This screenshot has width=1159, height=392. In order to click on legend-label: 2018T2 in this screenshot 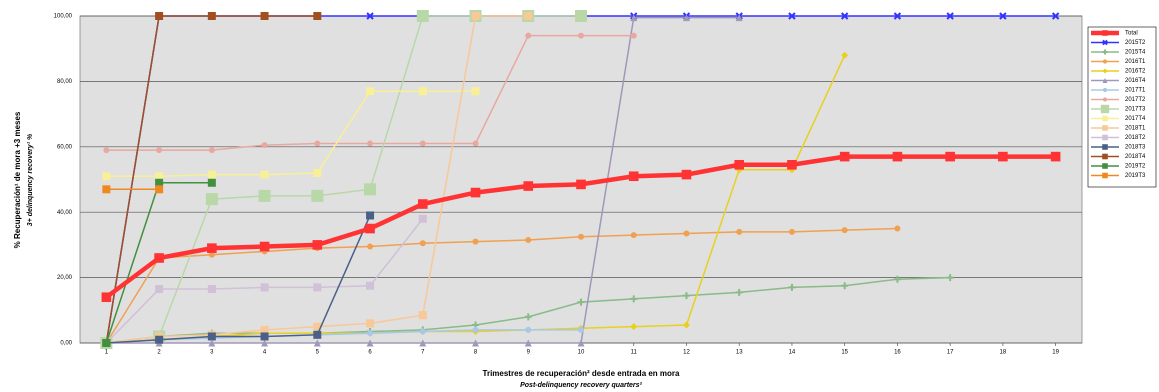, I will do `click(1135, 138)`.